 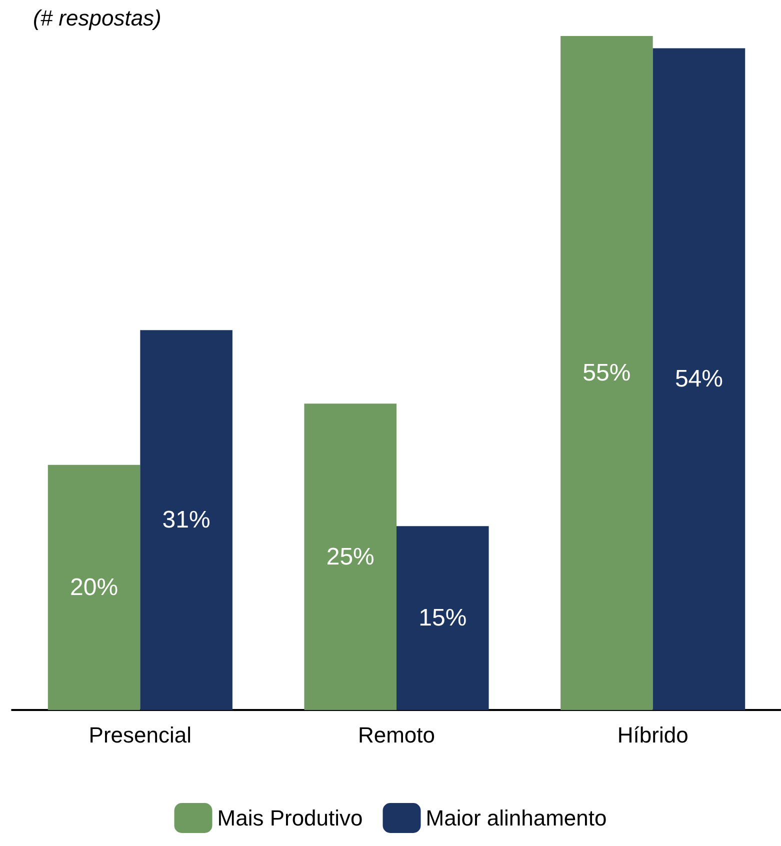 I want to click on data-label: 31%, so click(x=186, y=520).